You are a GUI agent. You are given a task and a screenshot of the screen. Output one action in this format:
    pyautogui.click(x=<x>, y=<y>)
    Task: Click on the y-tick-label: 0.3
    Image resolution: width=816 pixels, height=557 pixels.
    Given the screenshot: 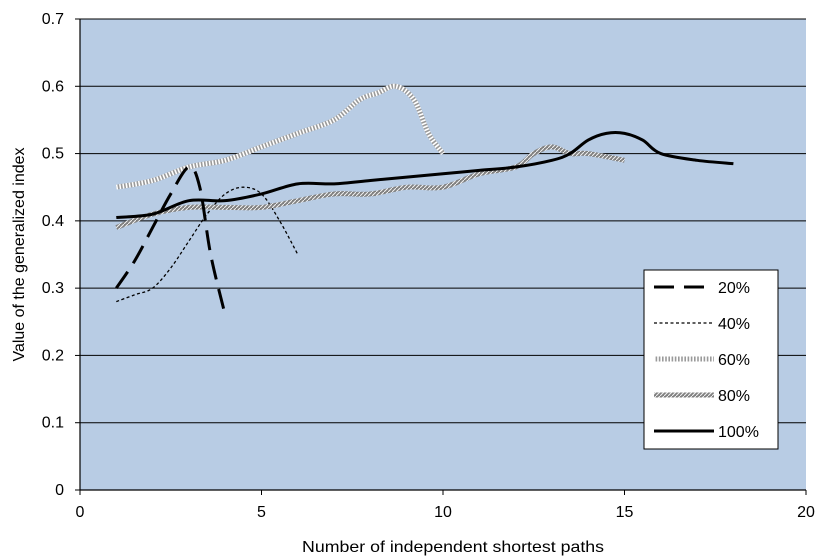 What is the action you would take?
    pyautogui.click(x=53, y=288)
    